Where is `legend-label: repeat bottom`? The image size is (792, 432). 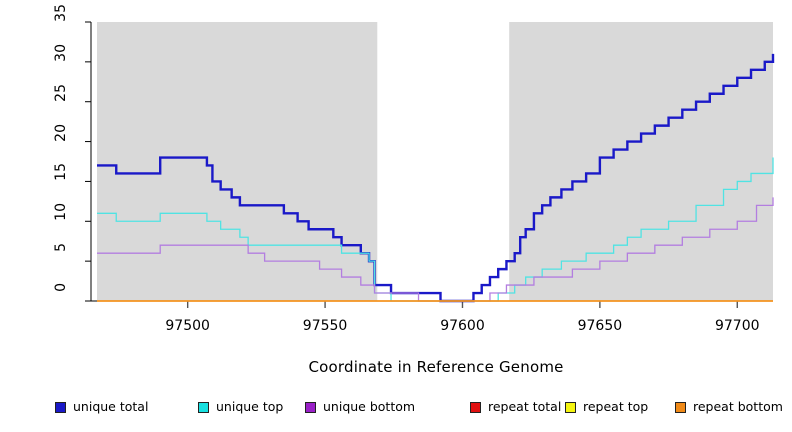 legend-label: repeat bottom is located at coordinates (738, 406).